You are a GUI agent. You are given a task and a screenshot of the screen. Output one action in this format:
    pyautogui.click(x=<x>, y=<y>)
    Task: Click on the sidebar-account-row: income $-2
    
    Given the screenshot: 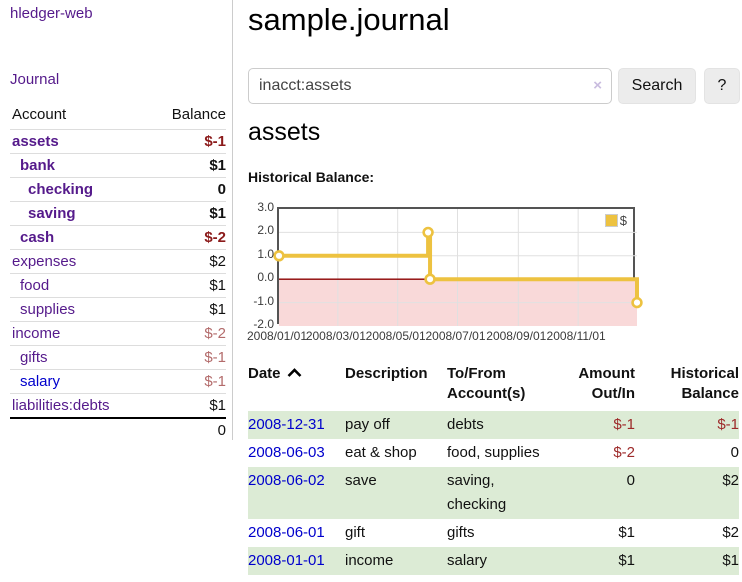 What is the action you would take?
    pyautogui.click(x=118, y=333)
    